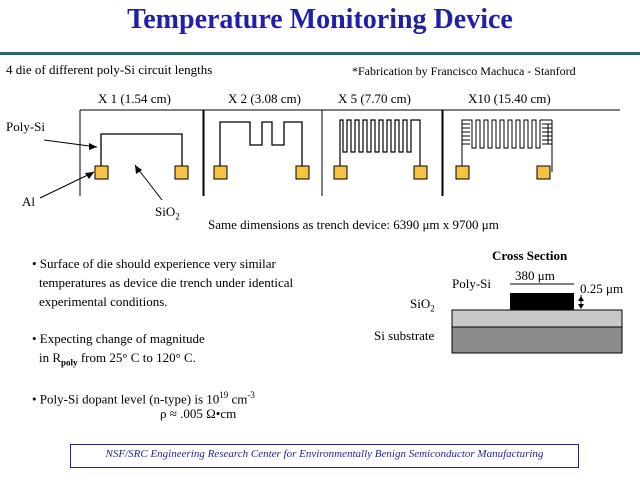 The width and height of the screenshot is (640, 480). Describe the element at coordinates (507, 145) in the screenshot. I see `polysi-trace-x10` at that location.